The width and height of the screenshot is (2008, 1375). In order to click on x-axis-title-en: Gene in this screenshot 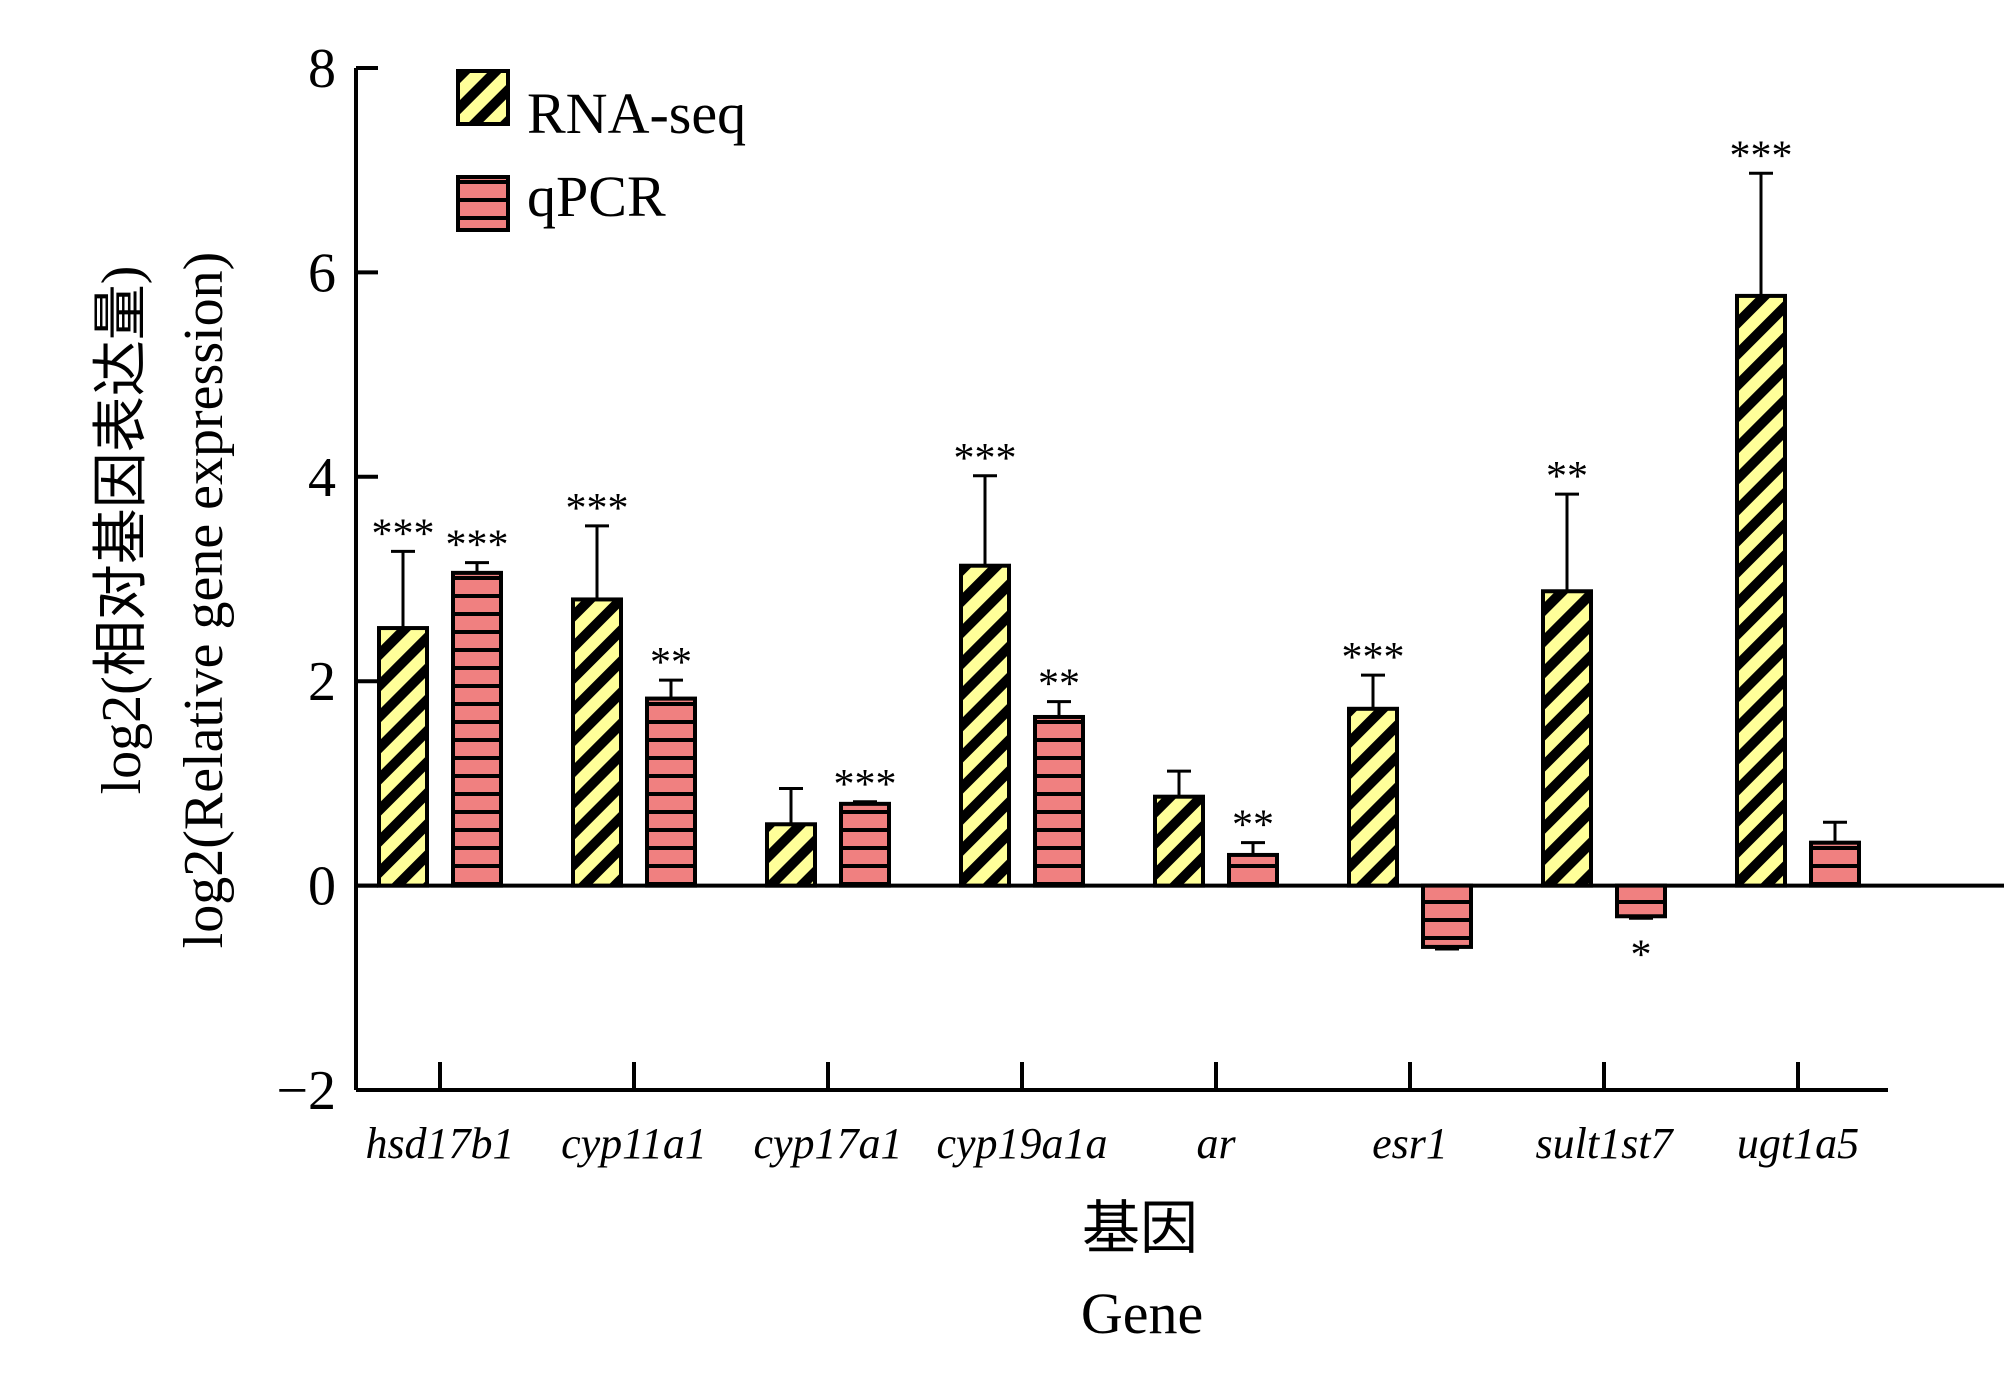, I will do `click(1142, 1313)`.